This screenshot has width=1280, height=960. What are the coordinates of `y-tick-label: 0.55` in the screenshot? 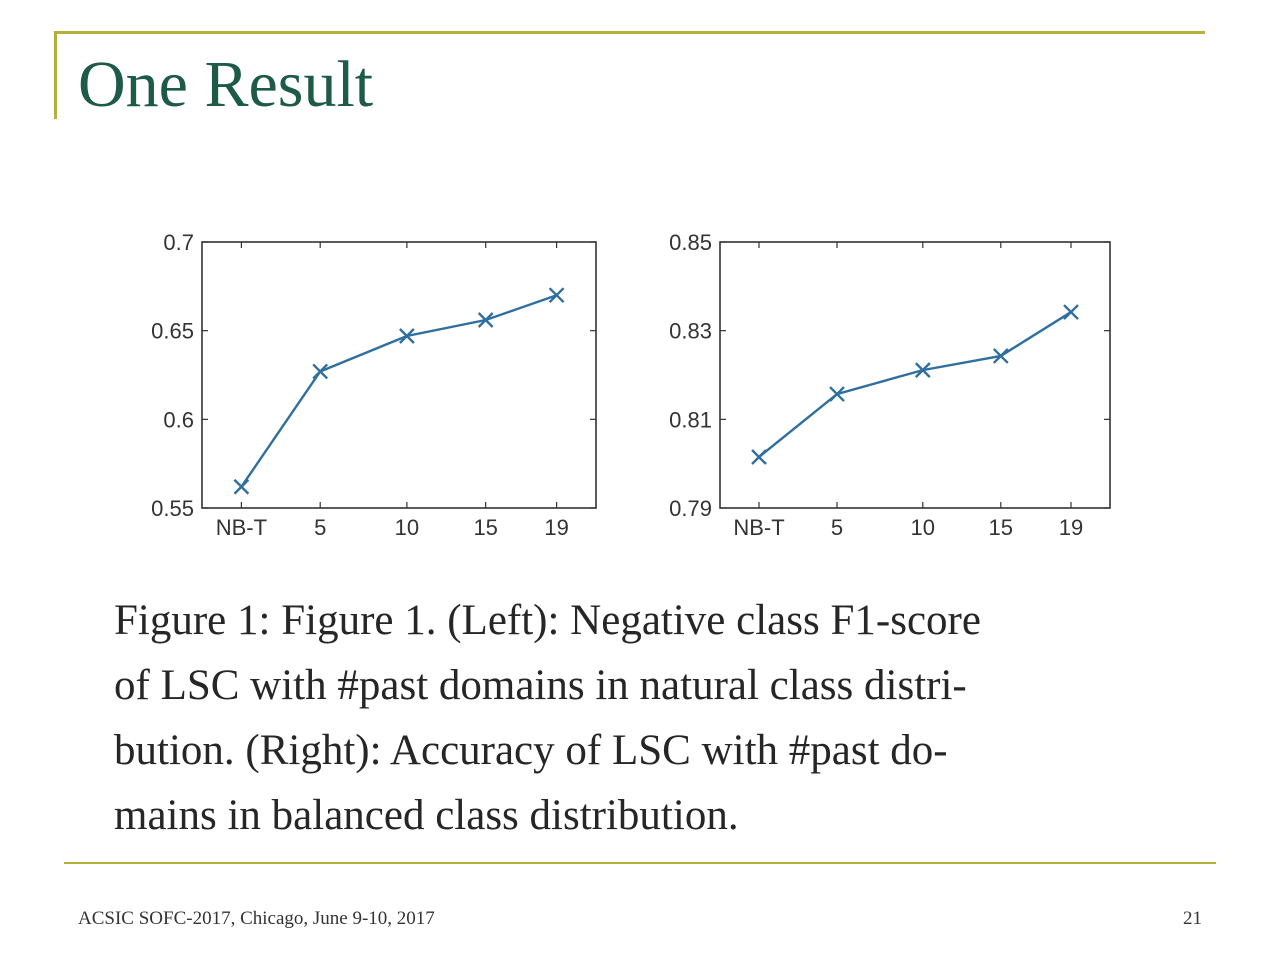 It's located at (172, 508).